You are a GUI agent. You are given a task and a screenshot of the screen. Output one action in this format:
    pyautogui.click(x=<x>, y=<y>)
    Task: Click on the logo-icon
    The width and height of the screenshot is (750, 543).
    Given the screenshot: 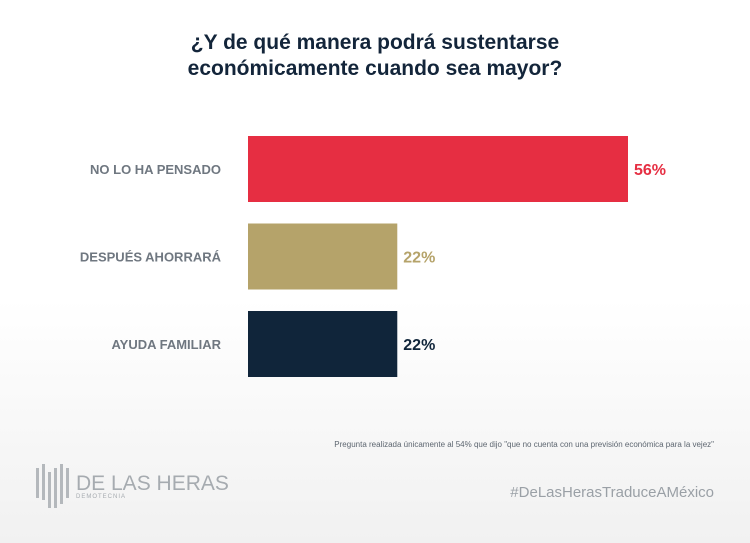 What is the action you would take?
    pyautogui.click(x=52, y=486)
    